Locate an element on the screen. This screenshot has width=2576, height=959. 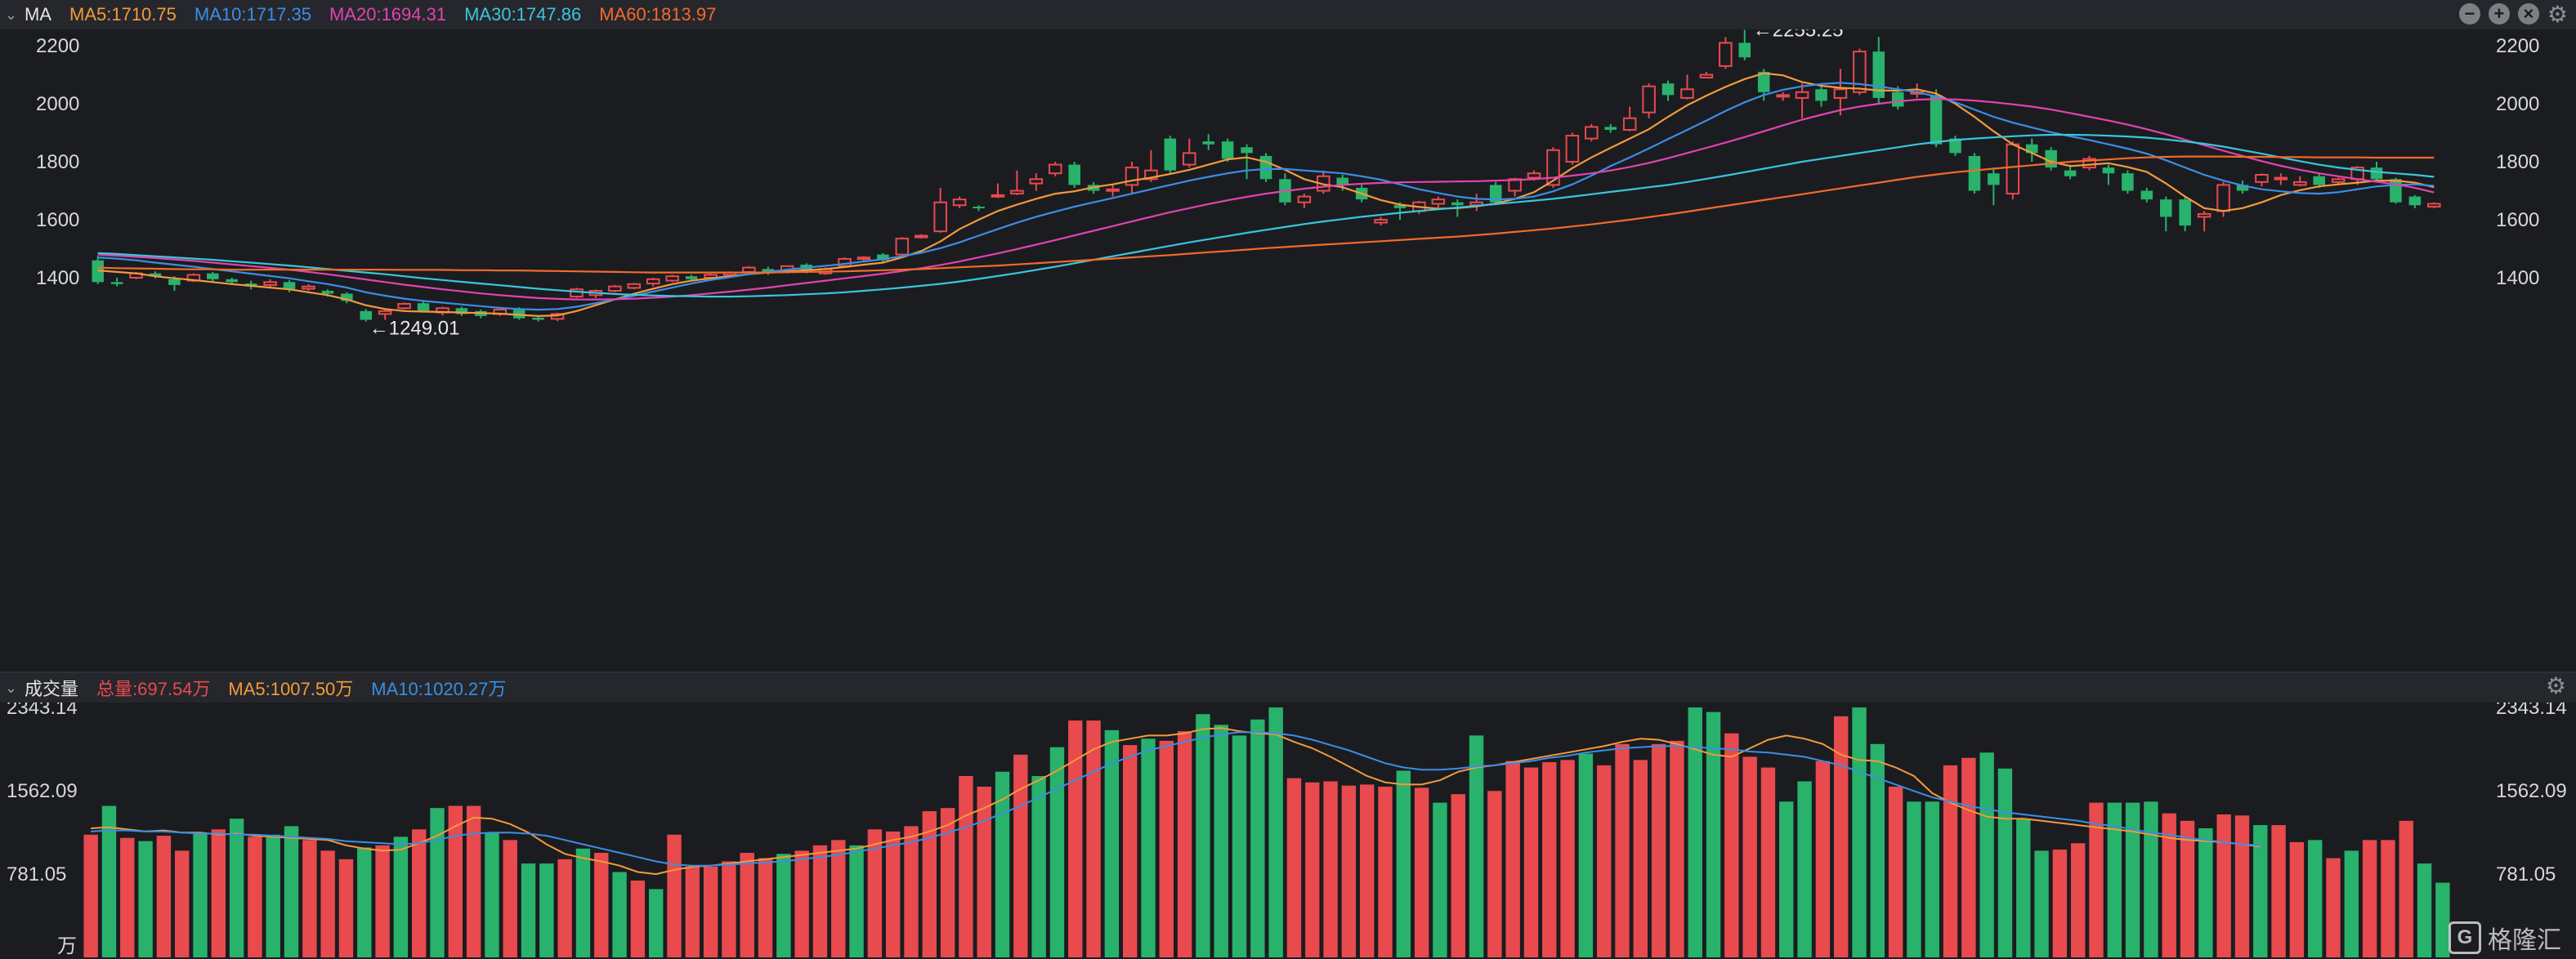
close-icon: × is located at coordinates (2528, 14).